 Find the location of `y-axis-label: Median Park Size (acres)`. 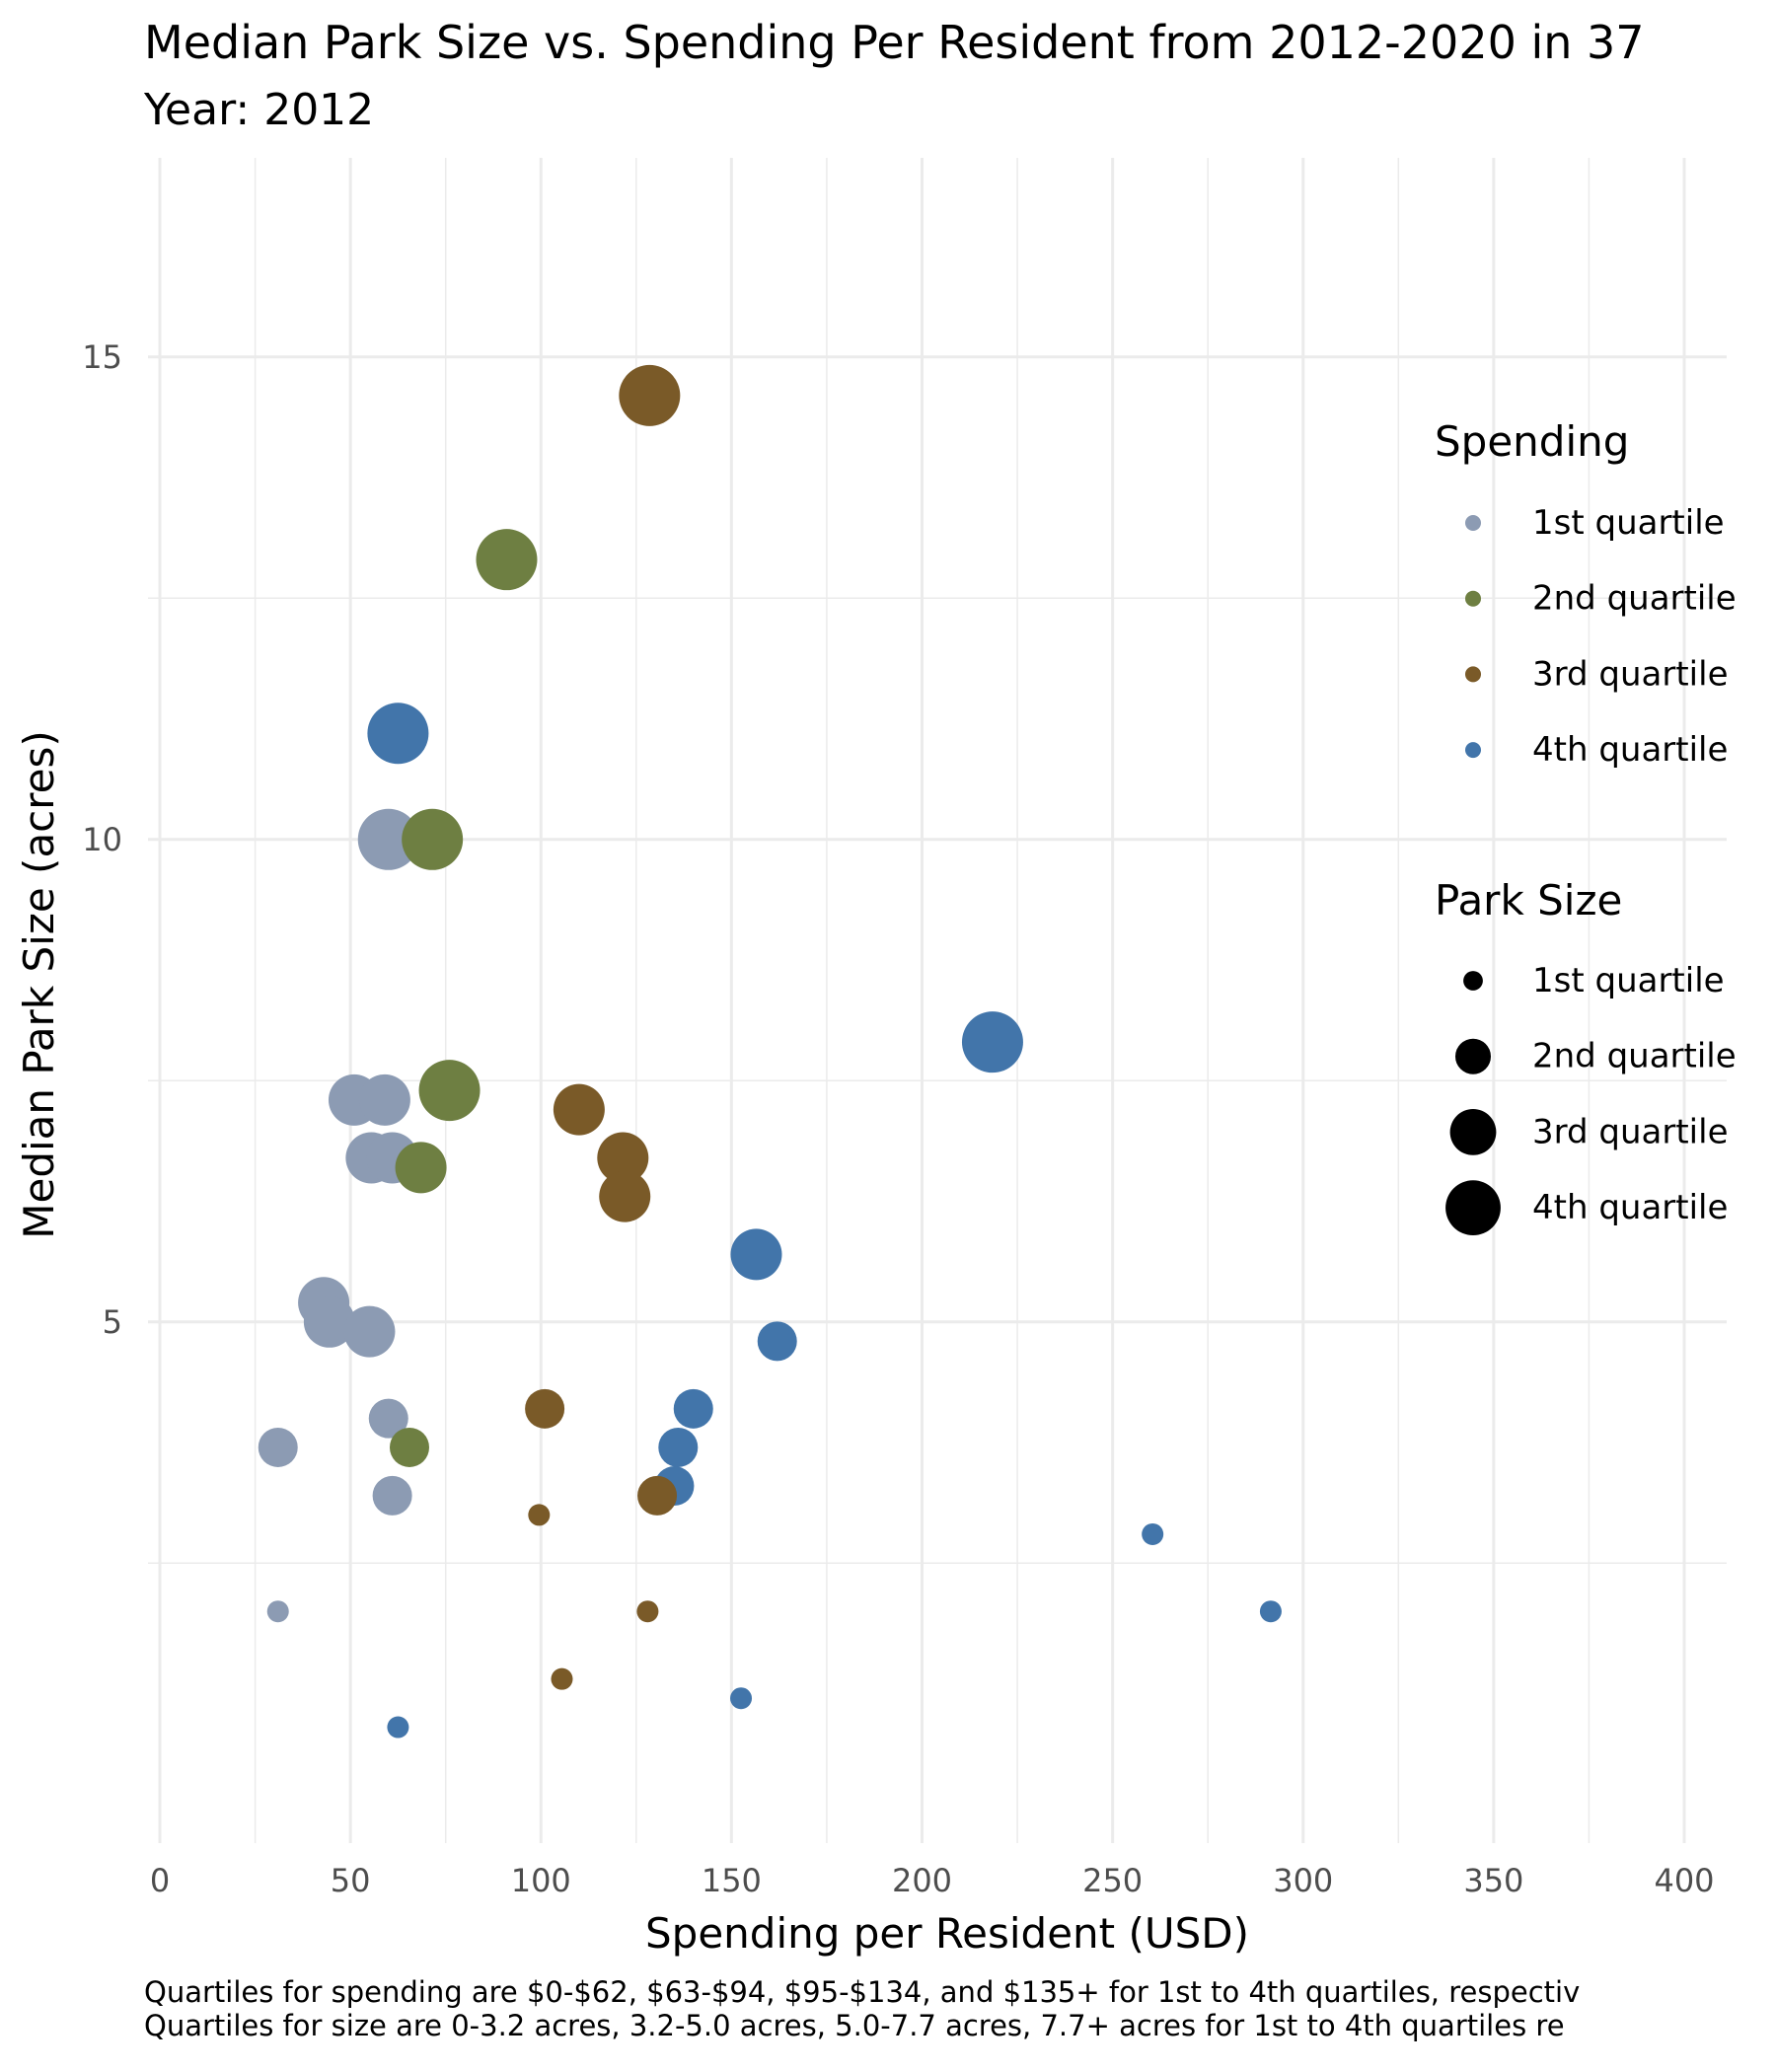

y-axis-label: Median Park Size (acres) is located at coordinates (39, 984).